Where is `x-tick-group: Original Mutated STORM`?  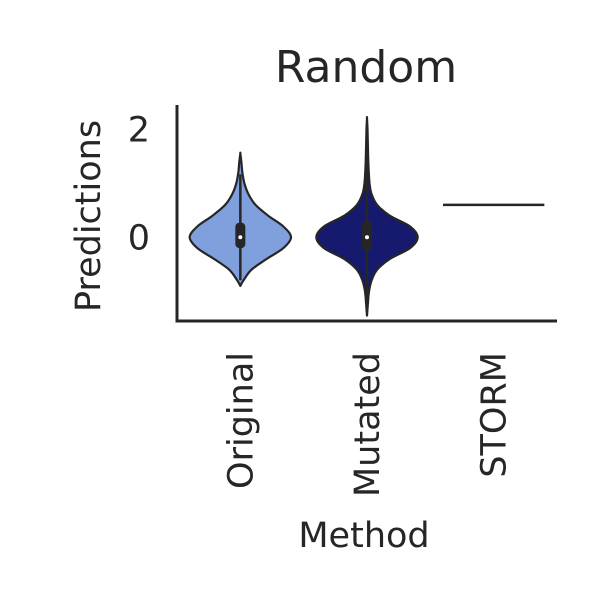 x-tick-group: Original Mutated STORM is located at coordinates (367, 424).